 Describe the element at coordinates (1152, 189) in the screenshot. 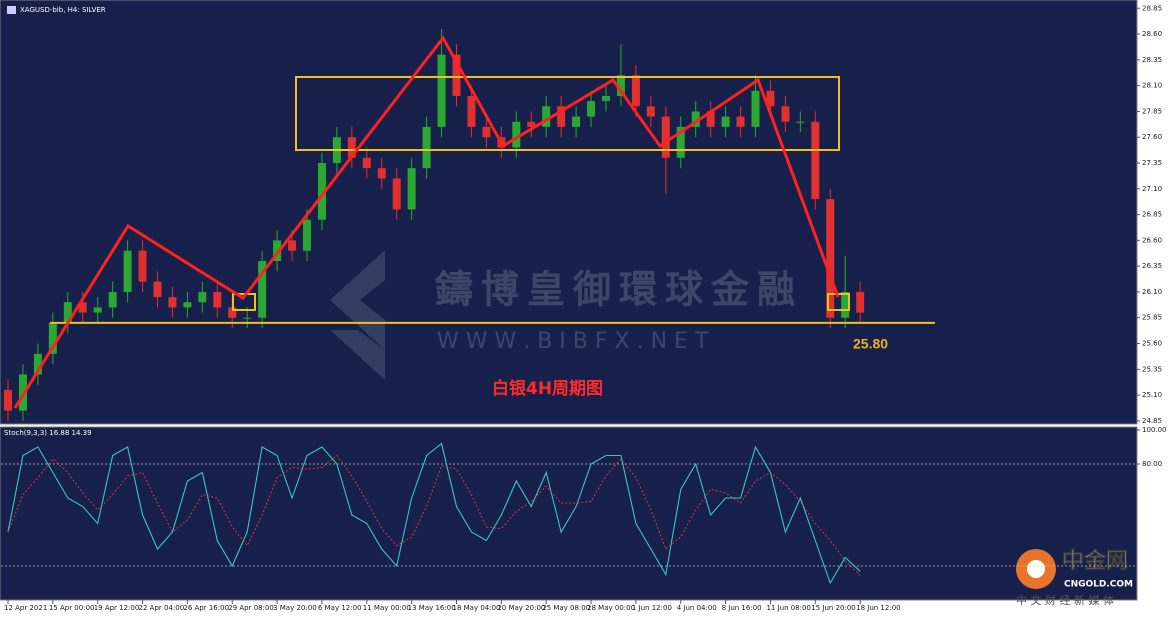

I see `y-tick-label: 27.10` at that location.